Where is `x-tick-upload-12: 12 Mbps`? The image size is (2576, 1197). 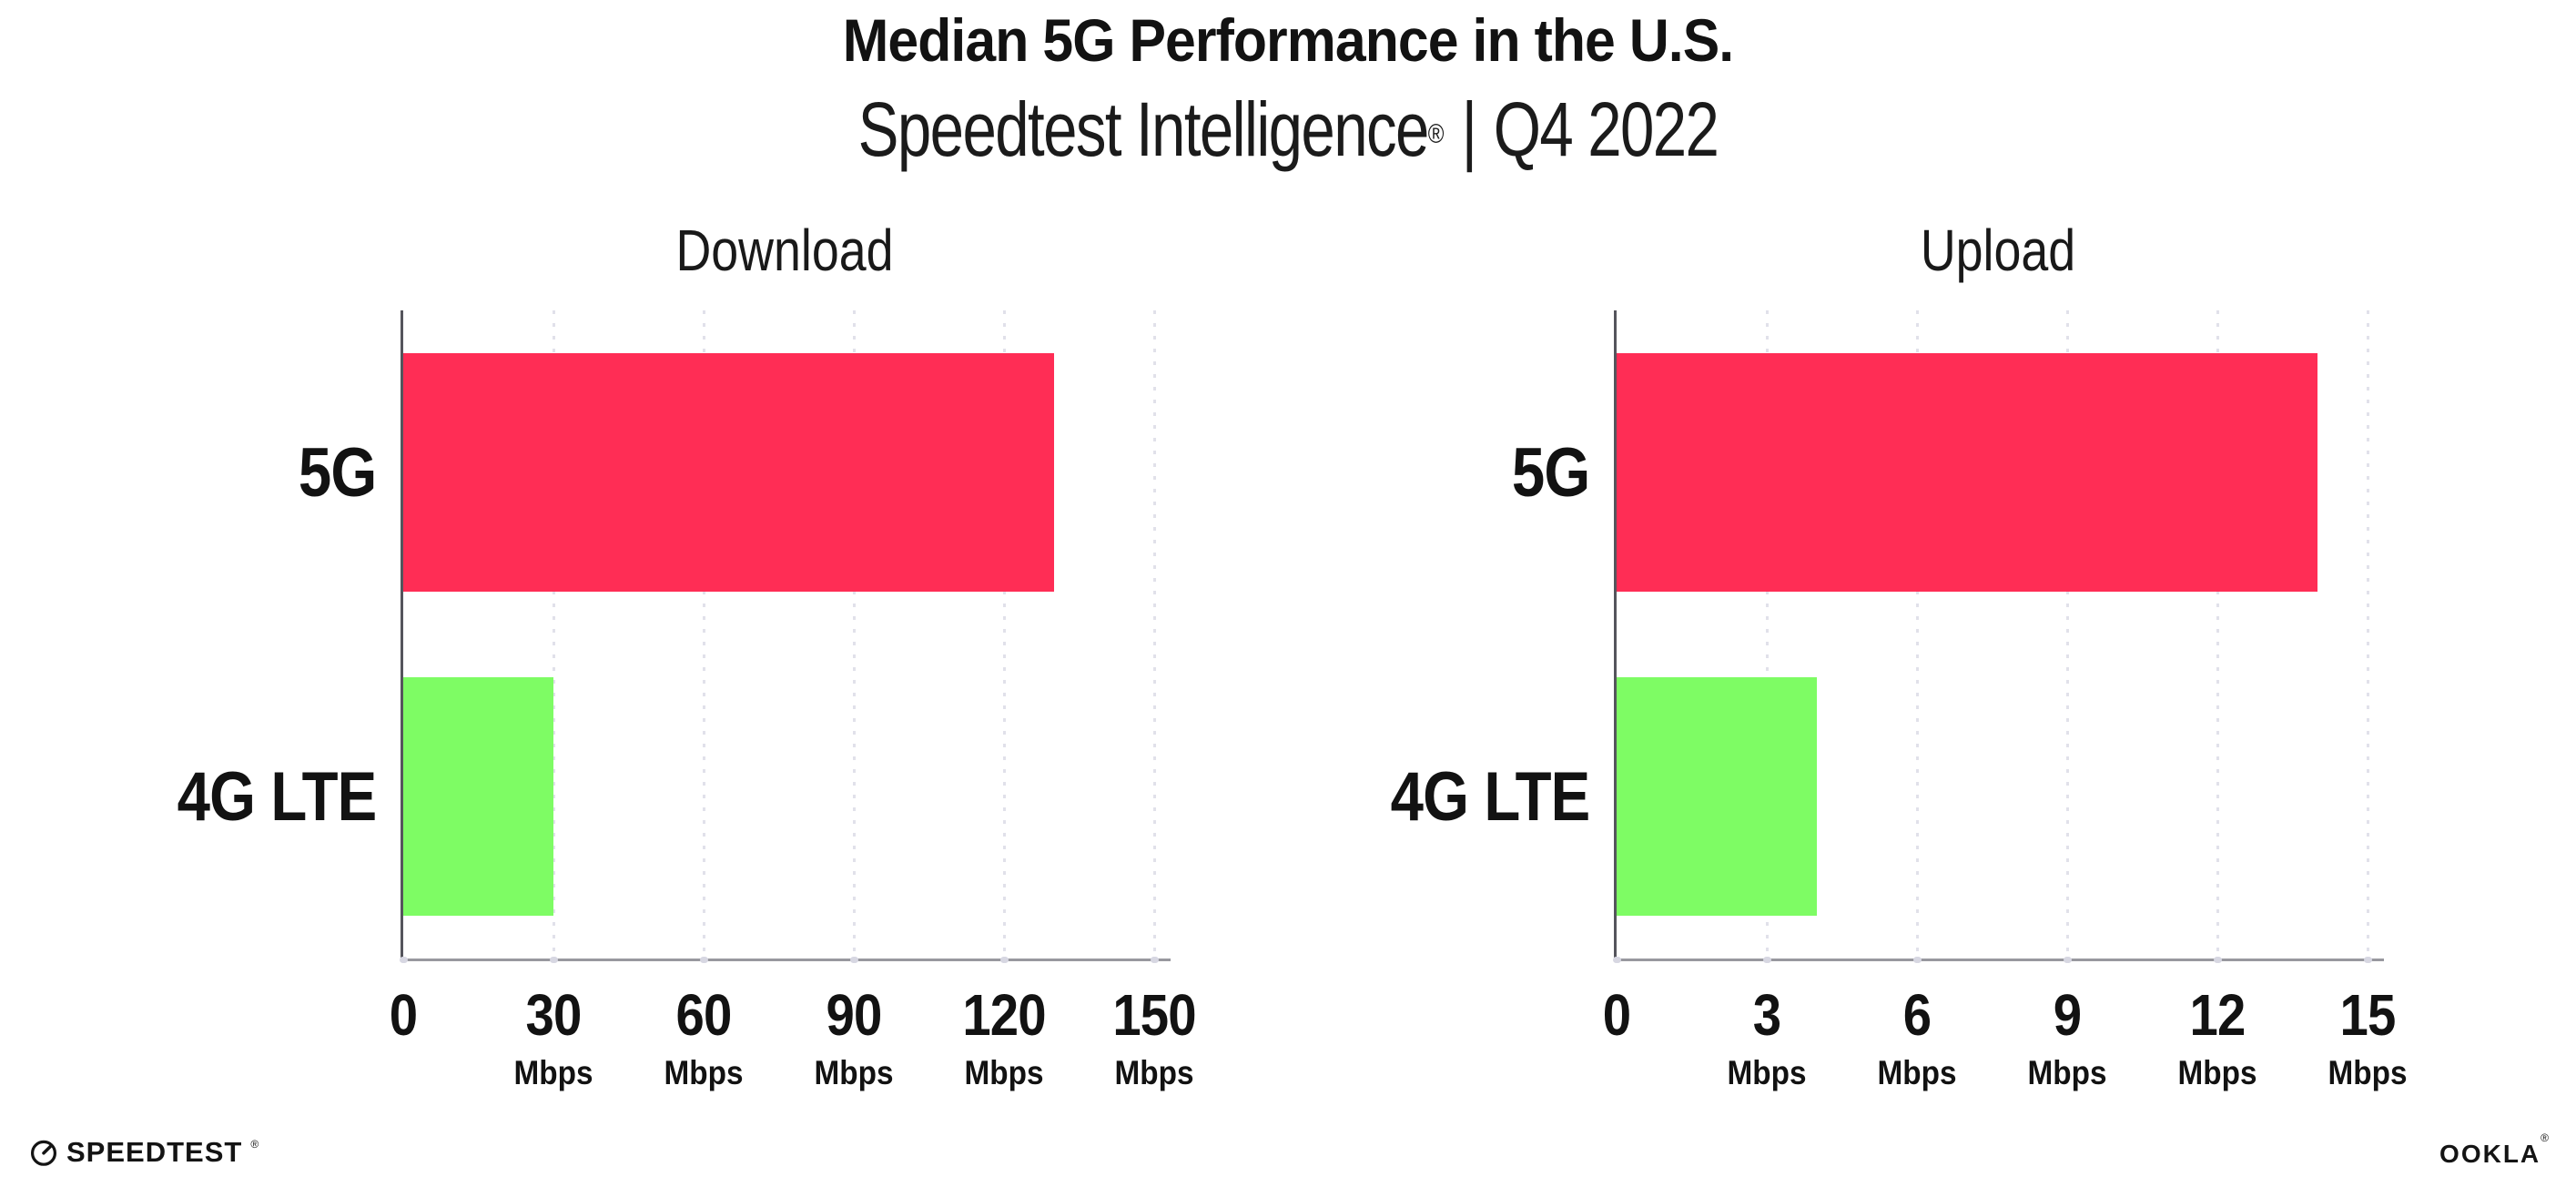
x-tick-upload-12: 12 Mbps is located at coordinates (2218, 1037).